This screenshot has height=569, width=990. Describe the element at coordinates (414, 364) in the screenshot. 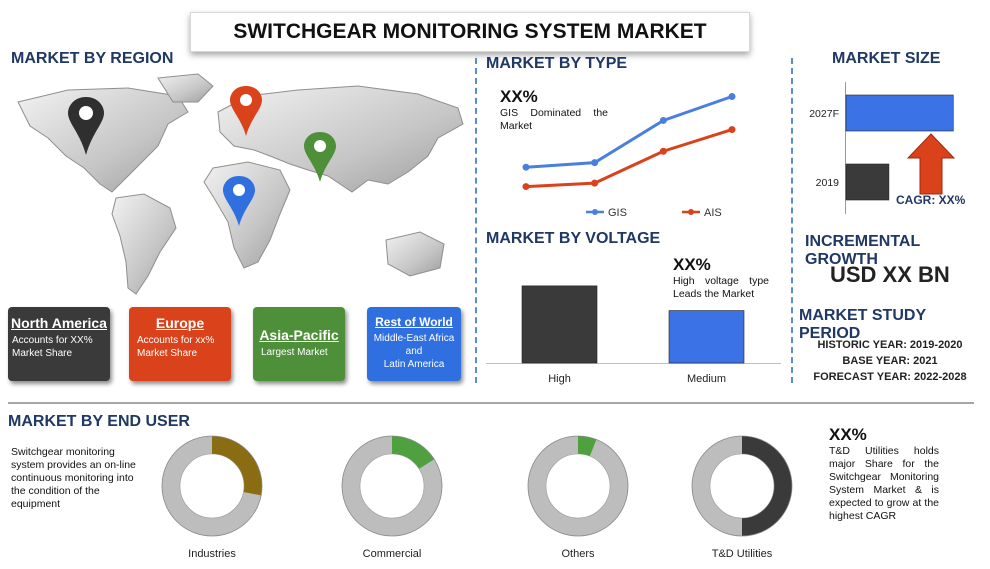

I see `region-card-line: Latin America` at that location.